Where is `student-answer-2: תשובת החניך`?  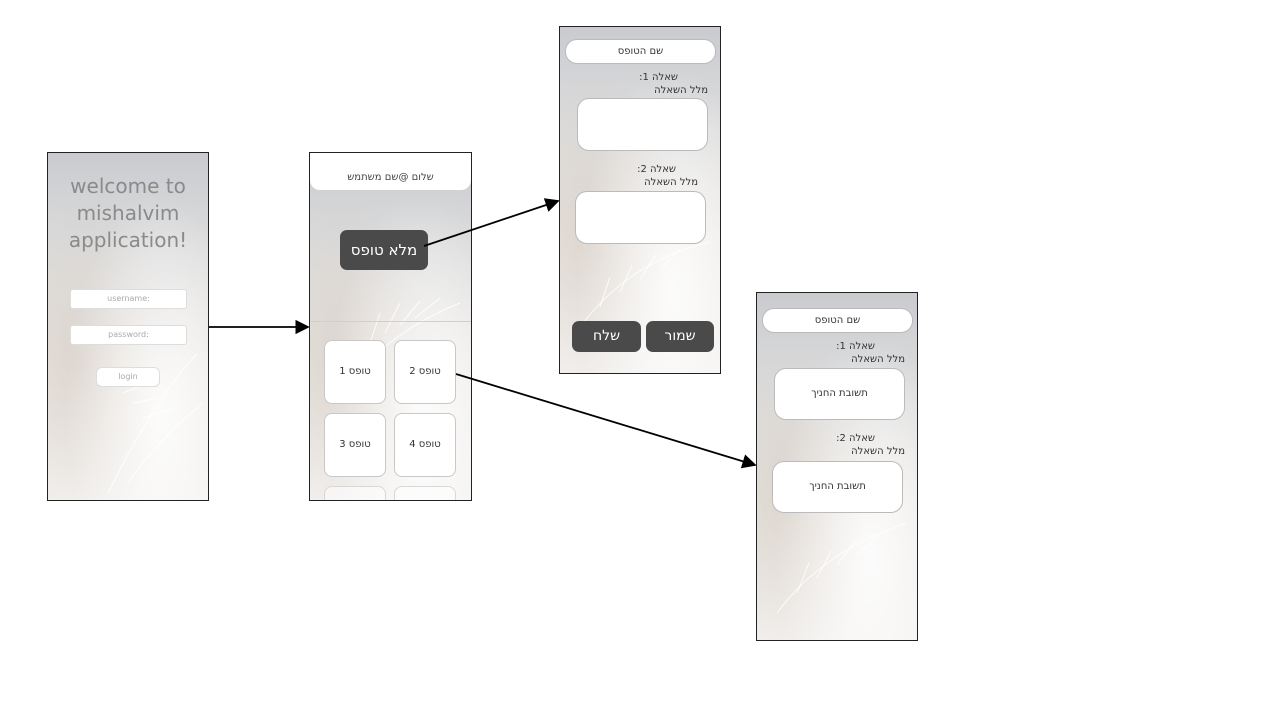
student-answer-2: תשובת החניך is located at coordinates (837, 487).